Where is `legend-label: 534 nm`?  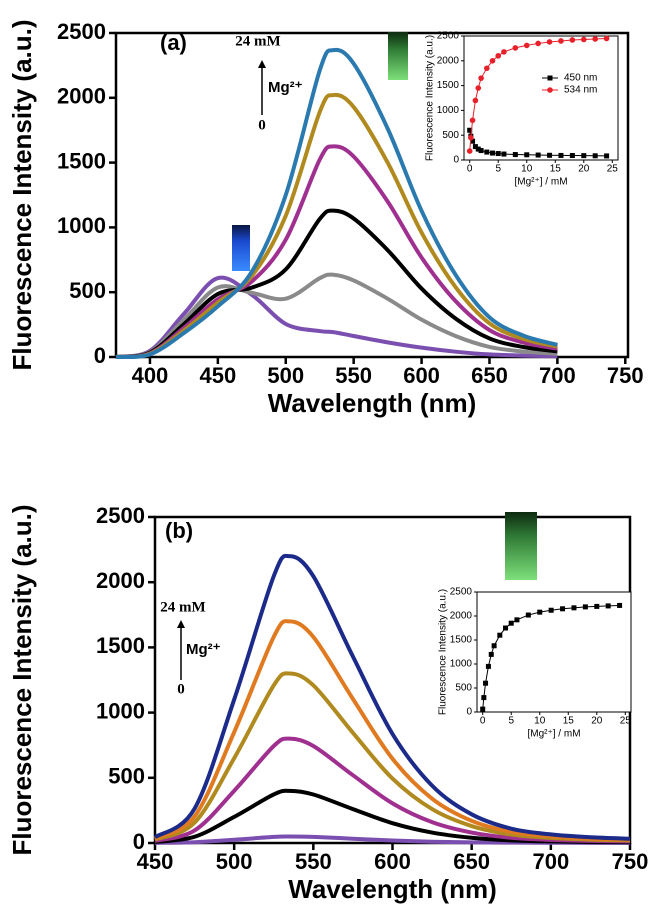
legend-label: 534 nm is located at coordinates (580, 90).